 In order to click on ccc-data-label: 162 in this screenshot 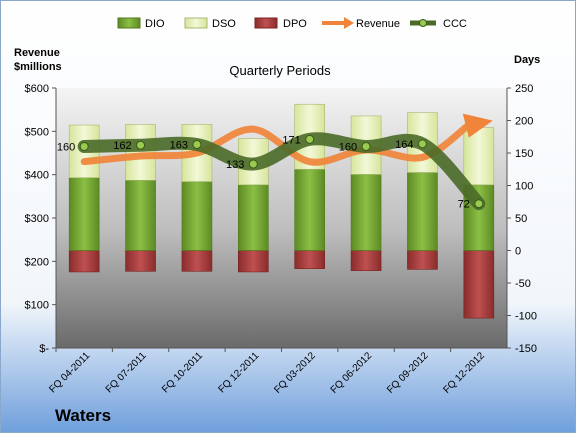, I will do `click(122, 146)`.